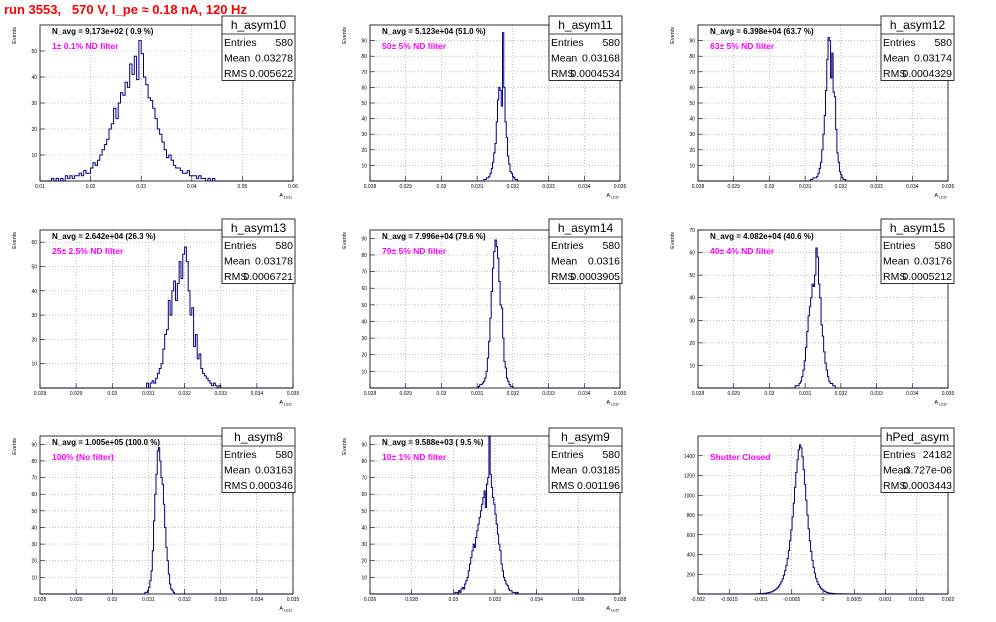  Describe the element at coordinates (274, 59) in the screenshot. I see `stat-value: 0.03278` at that location.